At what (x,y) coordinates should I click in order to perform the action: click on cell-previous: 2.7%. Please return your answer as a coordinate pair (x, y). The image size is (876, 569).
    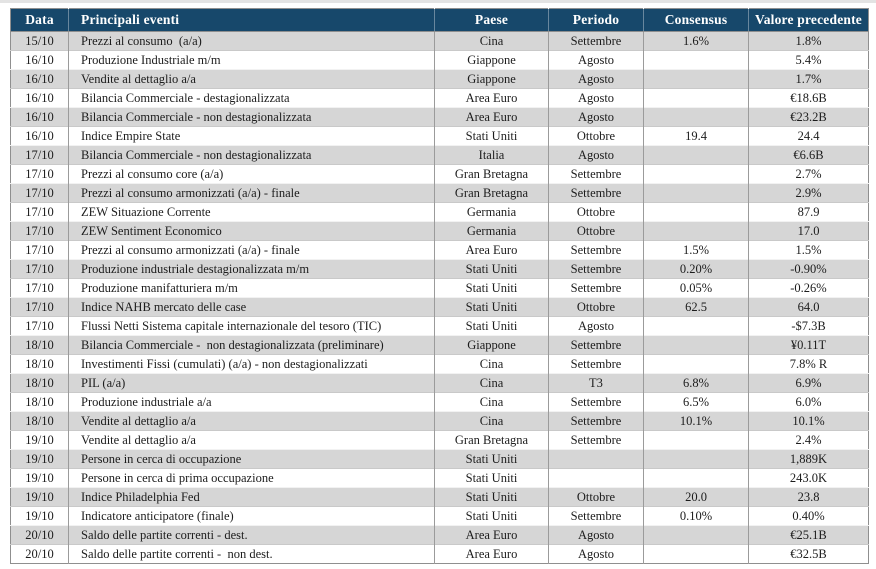
    Looking at the image, I should click on (808, 174).